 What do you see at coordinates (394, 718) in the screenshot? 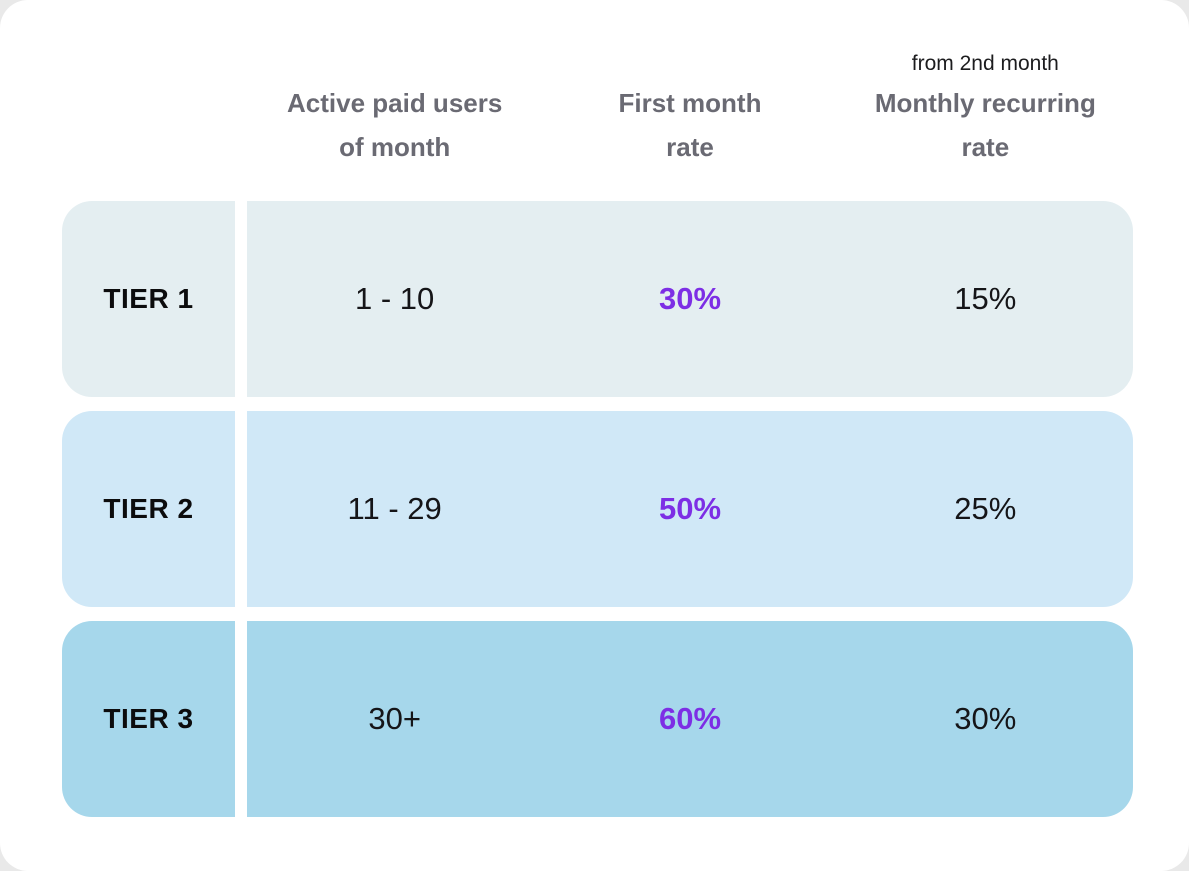
I see `tier-3-users-value: 30+` at bounding box center [394, 718].